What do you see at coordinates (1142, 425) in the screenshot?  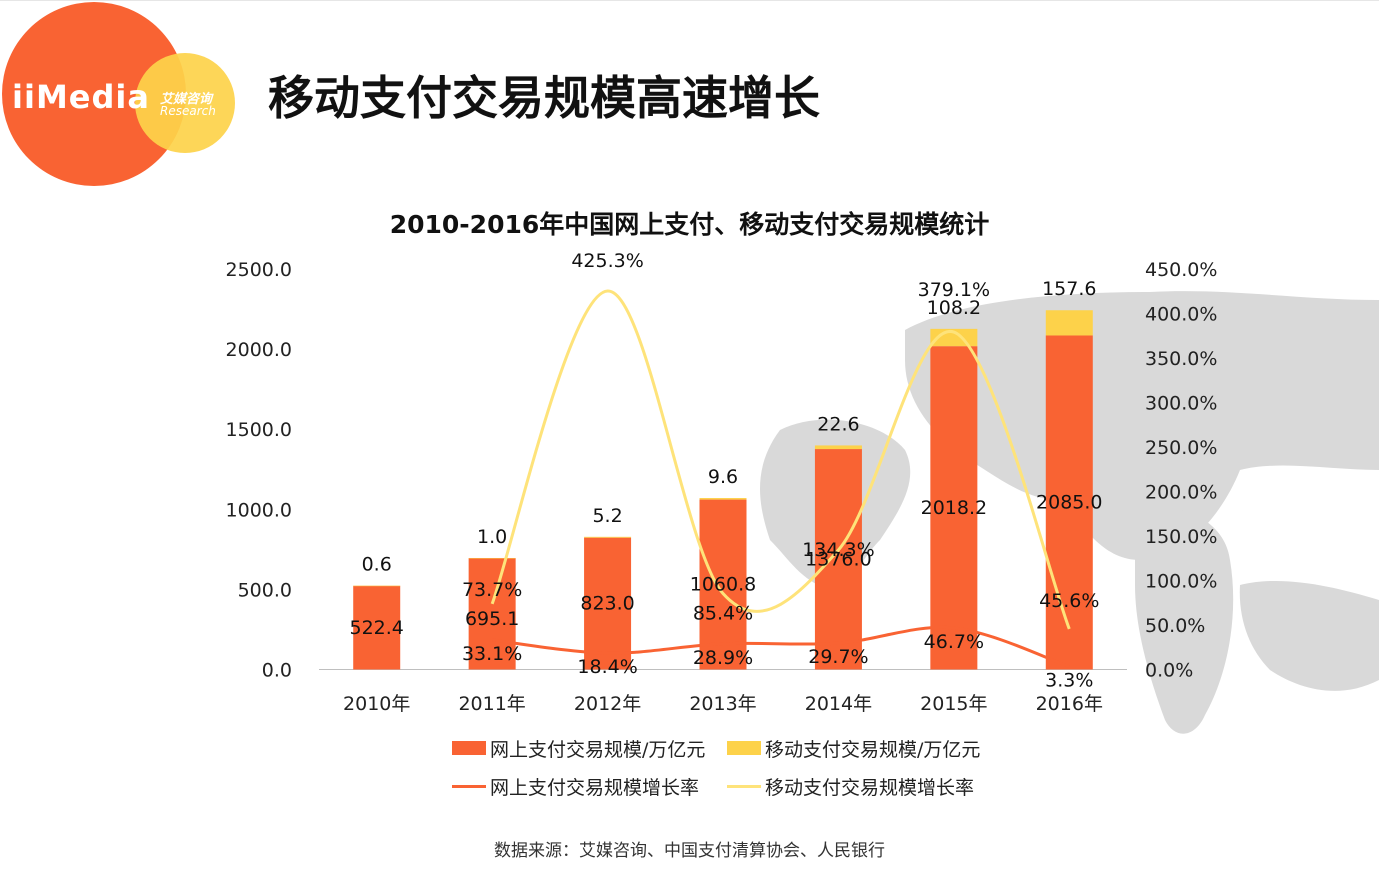 I see `world-map-eurasia` at bounding box center [1142, 425].